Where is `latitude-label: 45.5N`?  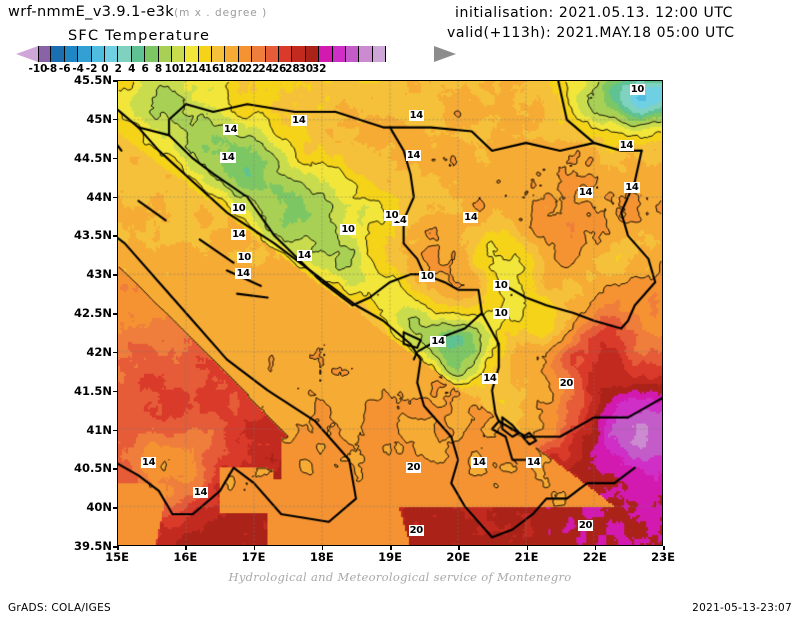
latitude-label: 45.5N is located at coordinates (93, 80).